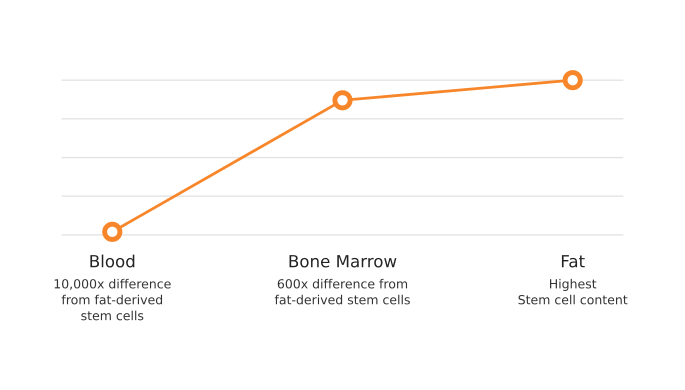 The image size is (685, 390). I want to click on text: 600x difference from fat-derived stem cells, so click(342, 291).